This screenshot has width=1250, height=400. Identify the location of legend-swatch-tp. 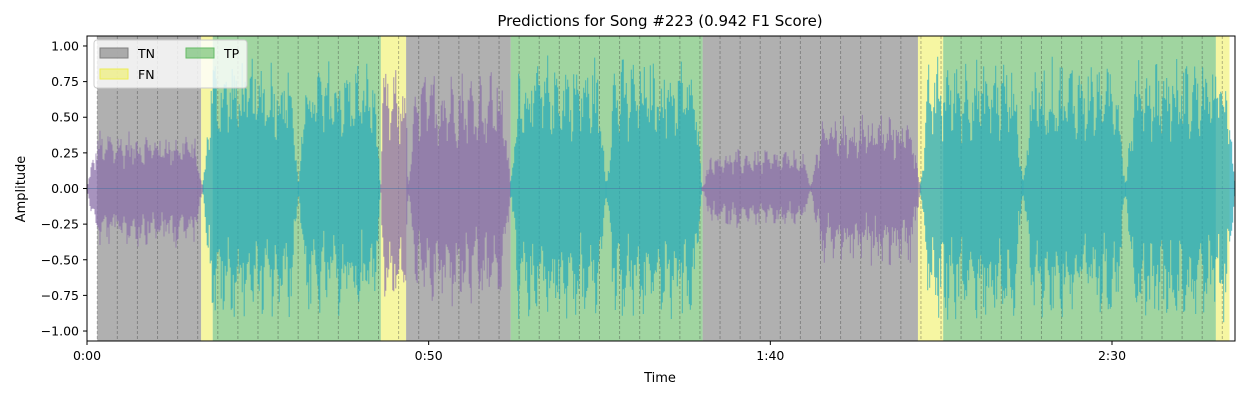
(200, 53).